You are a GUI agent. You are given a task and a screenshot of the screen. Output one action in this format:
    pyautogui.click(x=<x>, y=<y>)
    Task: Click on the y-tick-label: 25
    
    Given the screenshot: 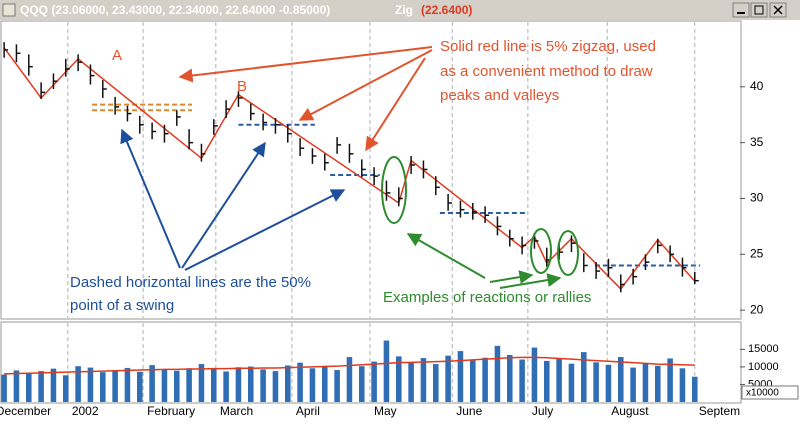 What is the action you would take?
    pyautogui.click(x=757, y=254)
    